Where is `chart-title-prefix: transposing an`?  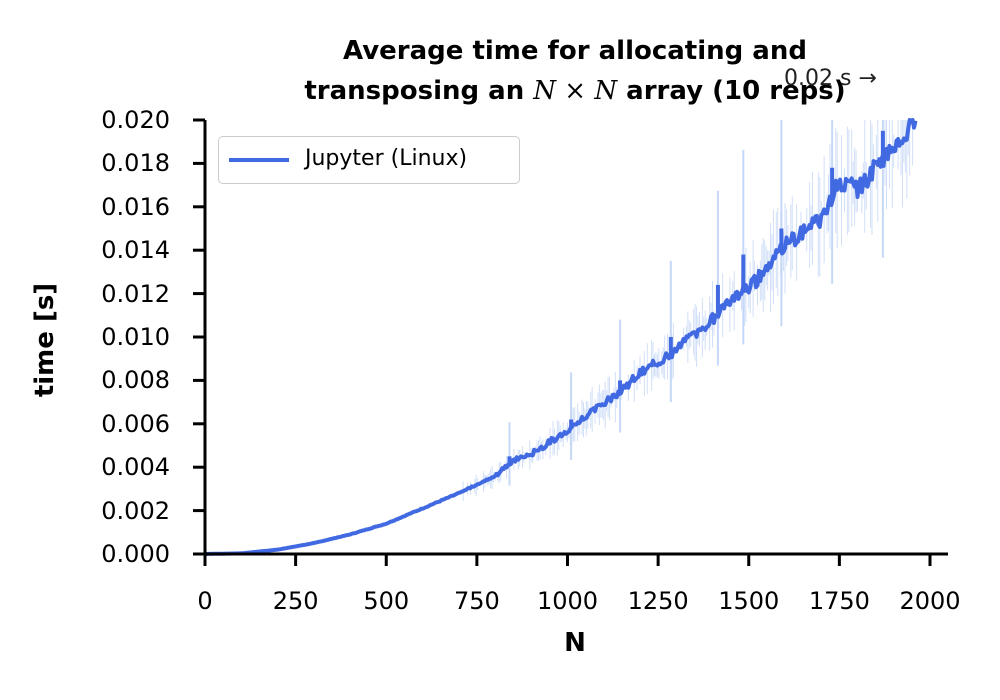 chart-title-prefix: transposing an is located at coordinates (419, 91).